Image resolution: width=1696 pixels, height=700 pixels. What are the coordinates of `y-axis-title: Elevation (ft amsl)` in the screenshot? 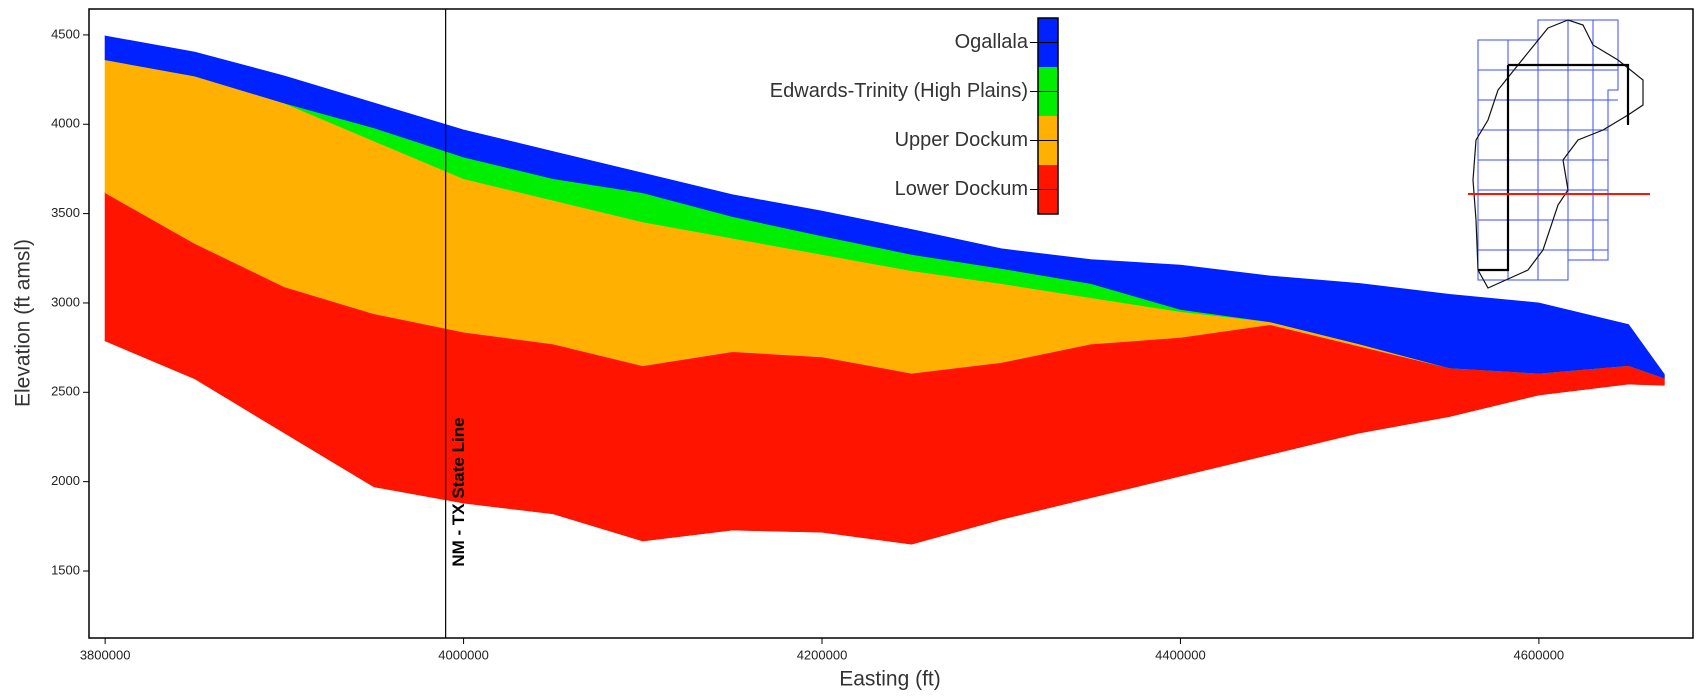 It's located at (23, 323).